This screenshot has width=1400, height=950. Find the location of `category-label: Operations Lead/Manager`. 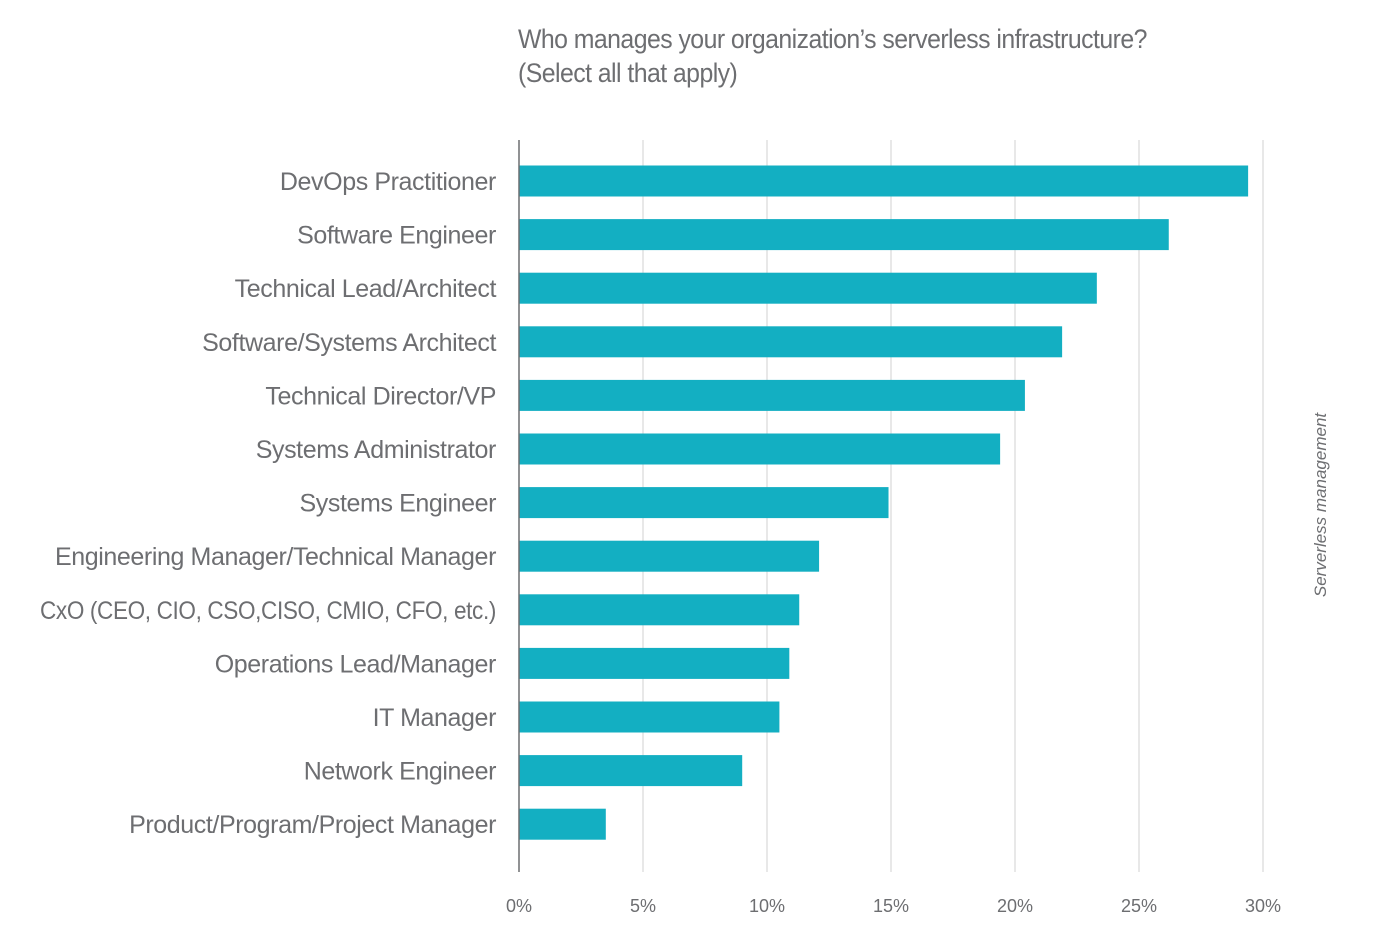

category-label: Operations Lead/Manager is located at coordinates (355, 664).